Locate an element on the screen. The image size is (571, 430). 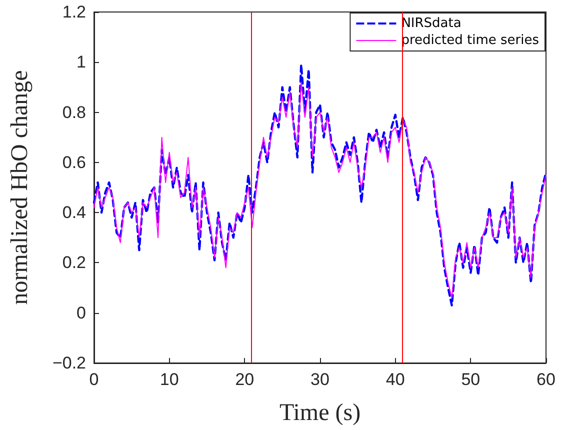
y-tick-label: −0.2 is located at coordinates (69, 363).